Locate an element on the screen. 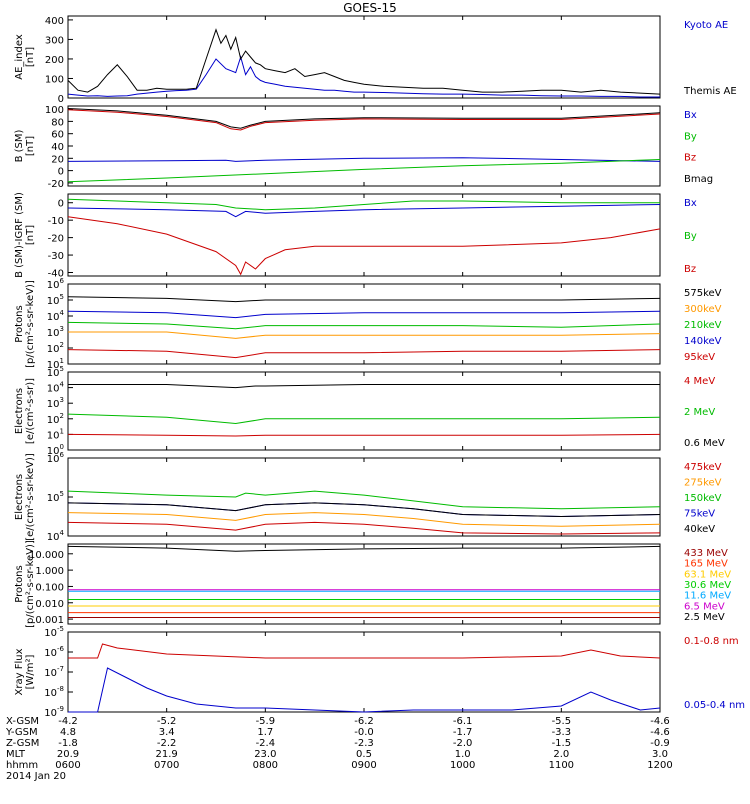 Image resolution: width=750 pixels, height=804 pixels. ephemeris-value: 21.9 is located at coordinates (167, 754).